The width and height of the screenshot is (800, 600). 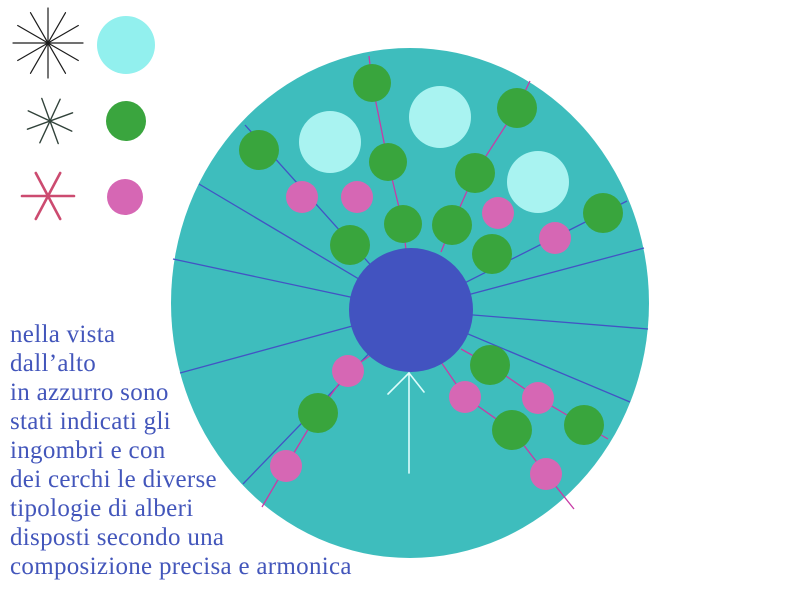 What do you see at coordinates (53, 363) in the screenshot?
I see `caption-line: dall’alto` at bounding box center [53, 363].